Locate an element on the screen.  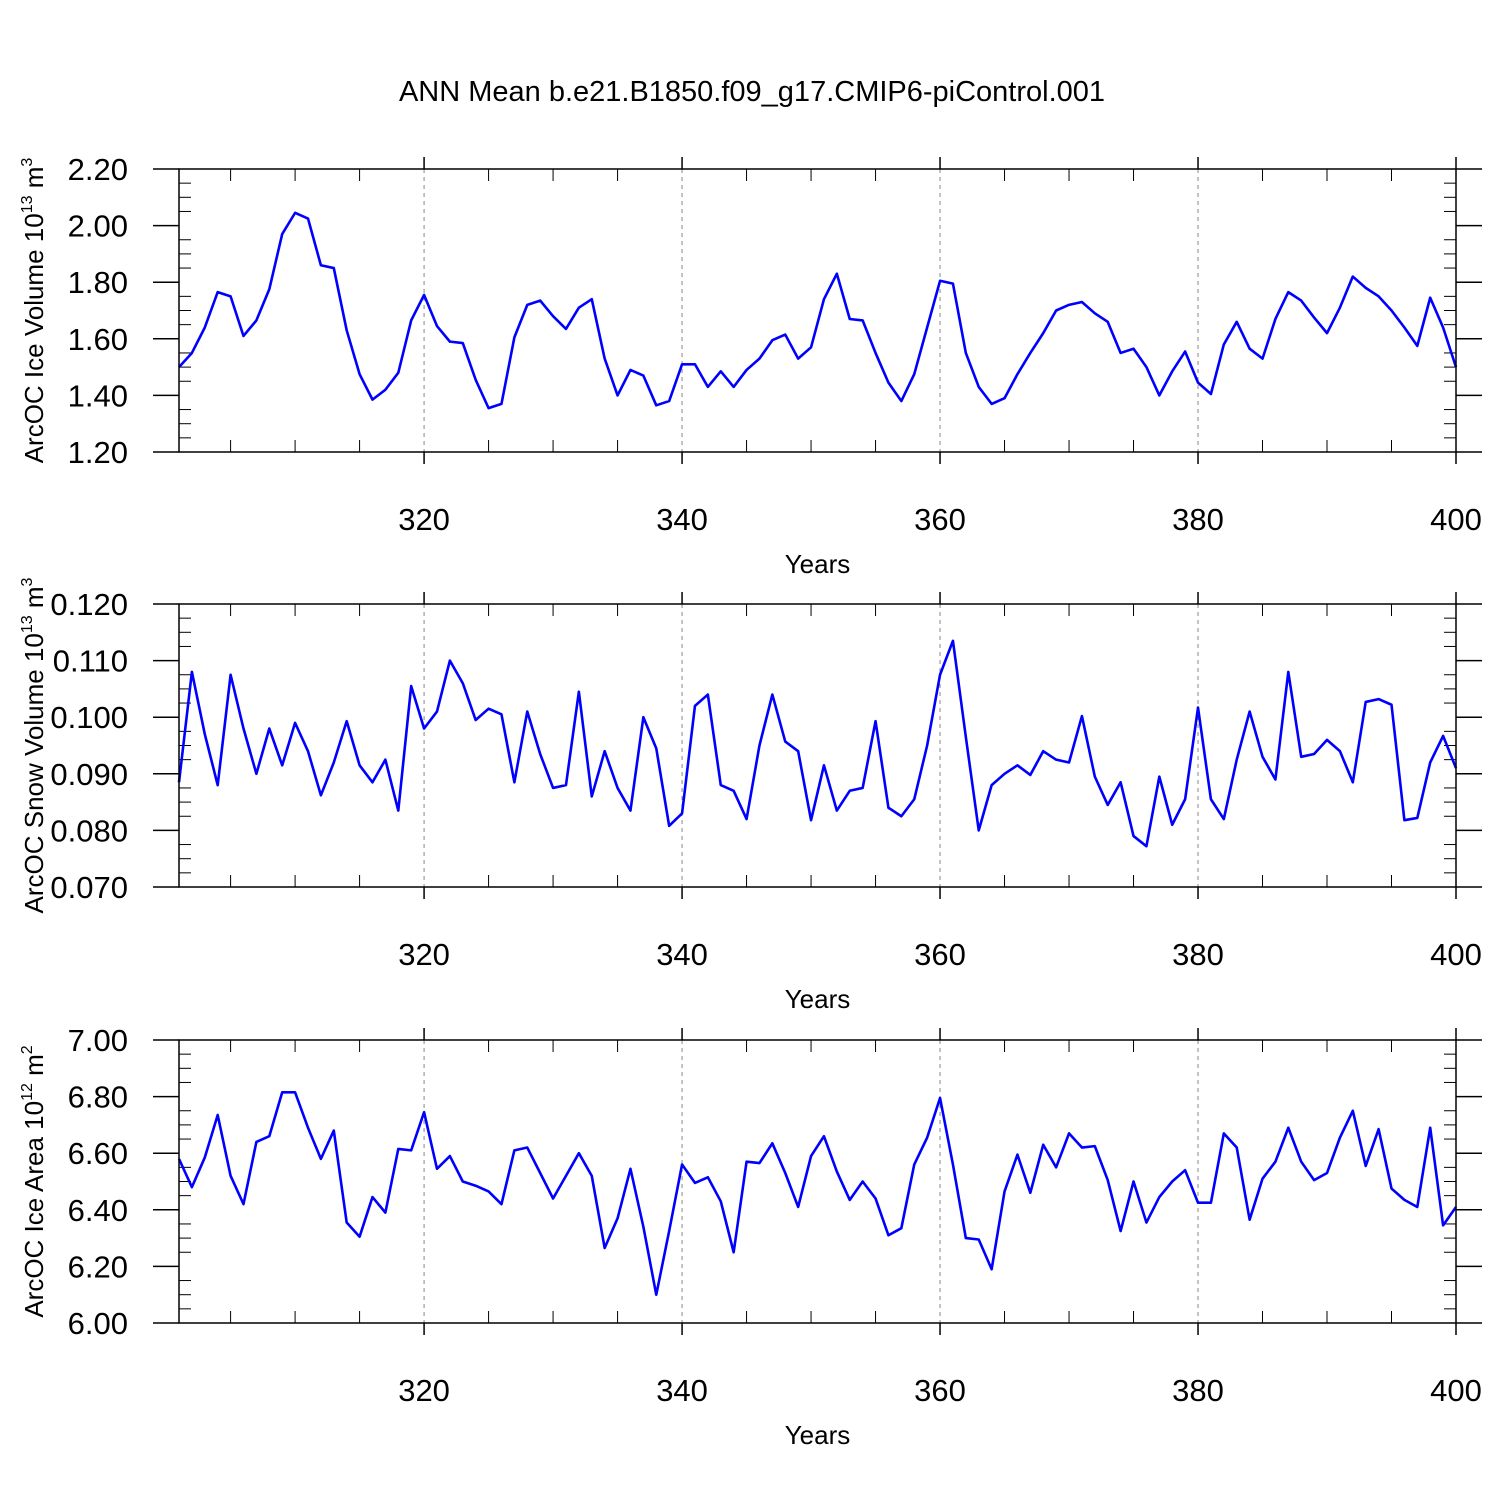
y-tick-label: 0.070 is located at coordinates (89, 887).